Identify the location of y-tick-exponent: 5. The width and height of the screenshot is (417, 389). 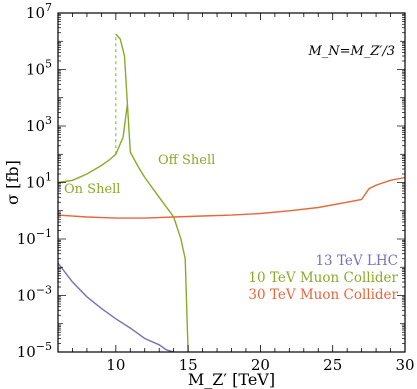
(48, 64).